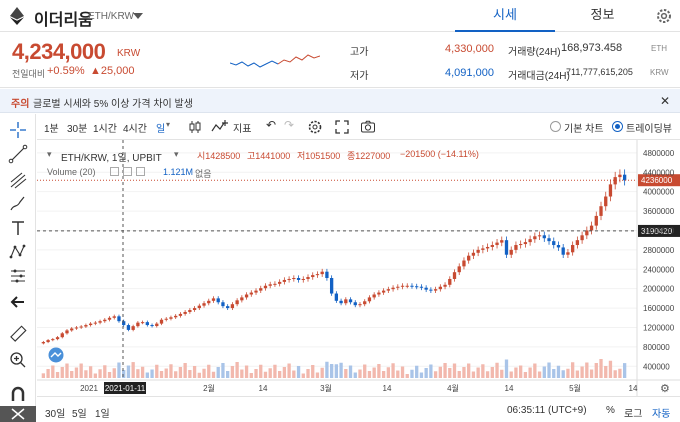 The height and width of the screenshot is (422, 680). What do you see at coordinates (102, 414) in the screenshot?
I see `range-1d: 1일` at bounding box center [102, 414].